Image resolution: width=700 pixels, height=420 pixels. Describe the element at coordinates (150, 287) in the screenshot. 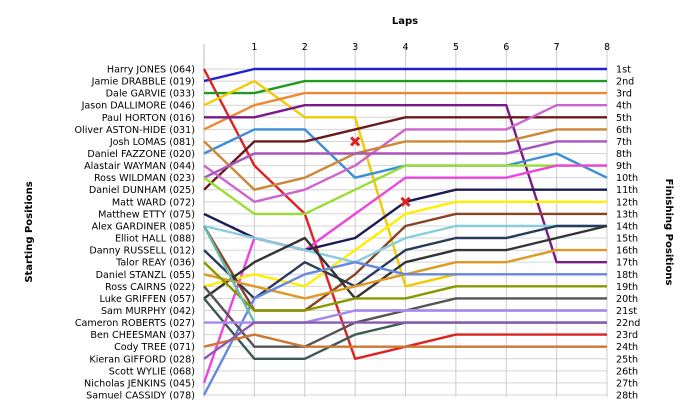

I see `starting-position-label: Ross CAIRNS (022)` at that location.